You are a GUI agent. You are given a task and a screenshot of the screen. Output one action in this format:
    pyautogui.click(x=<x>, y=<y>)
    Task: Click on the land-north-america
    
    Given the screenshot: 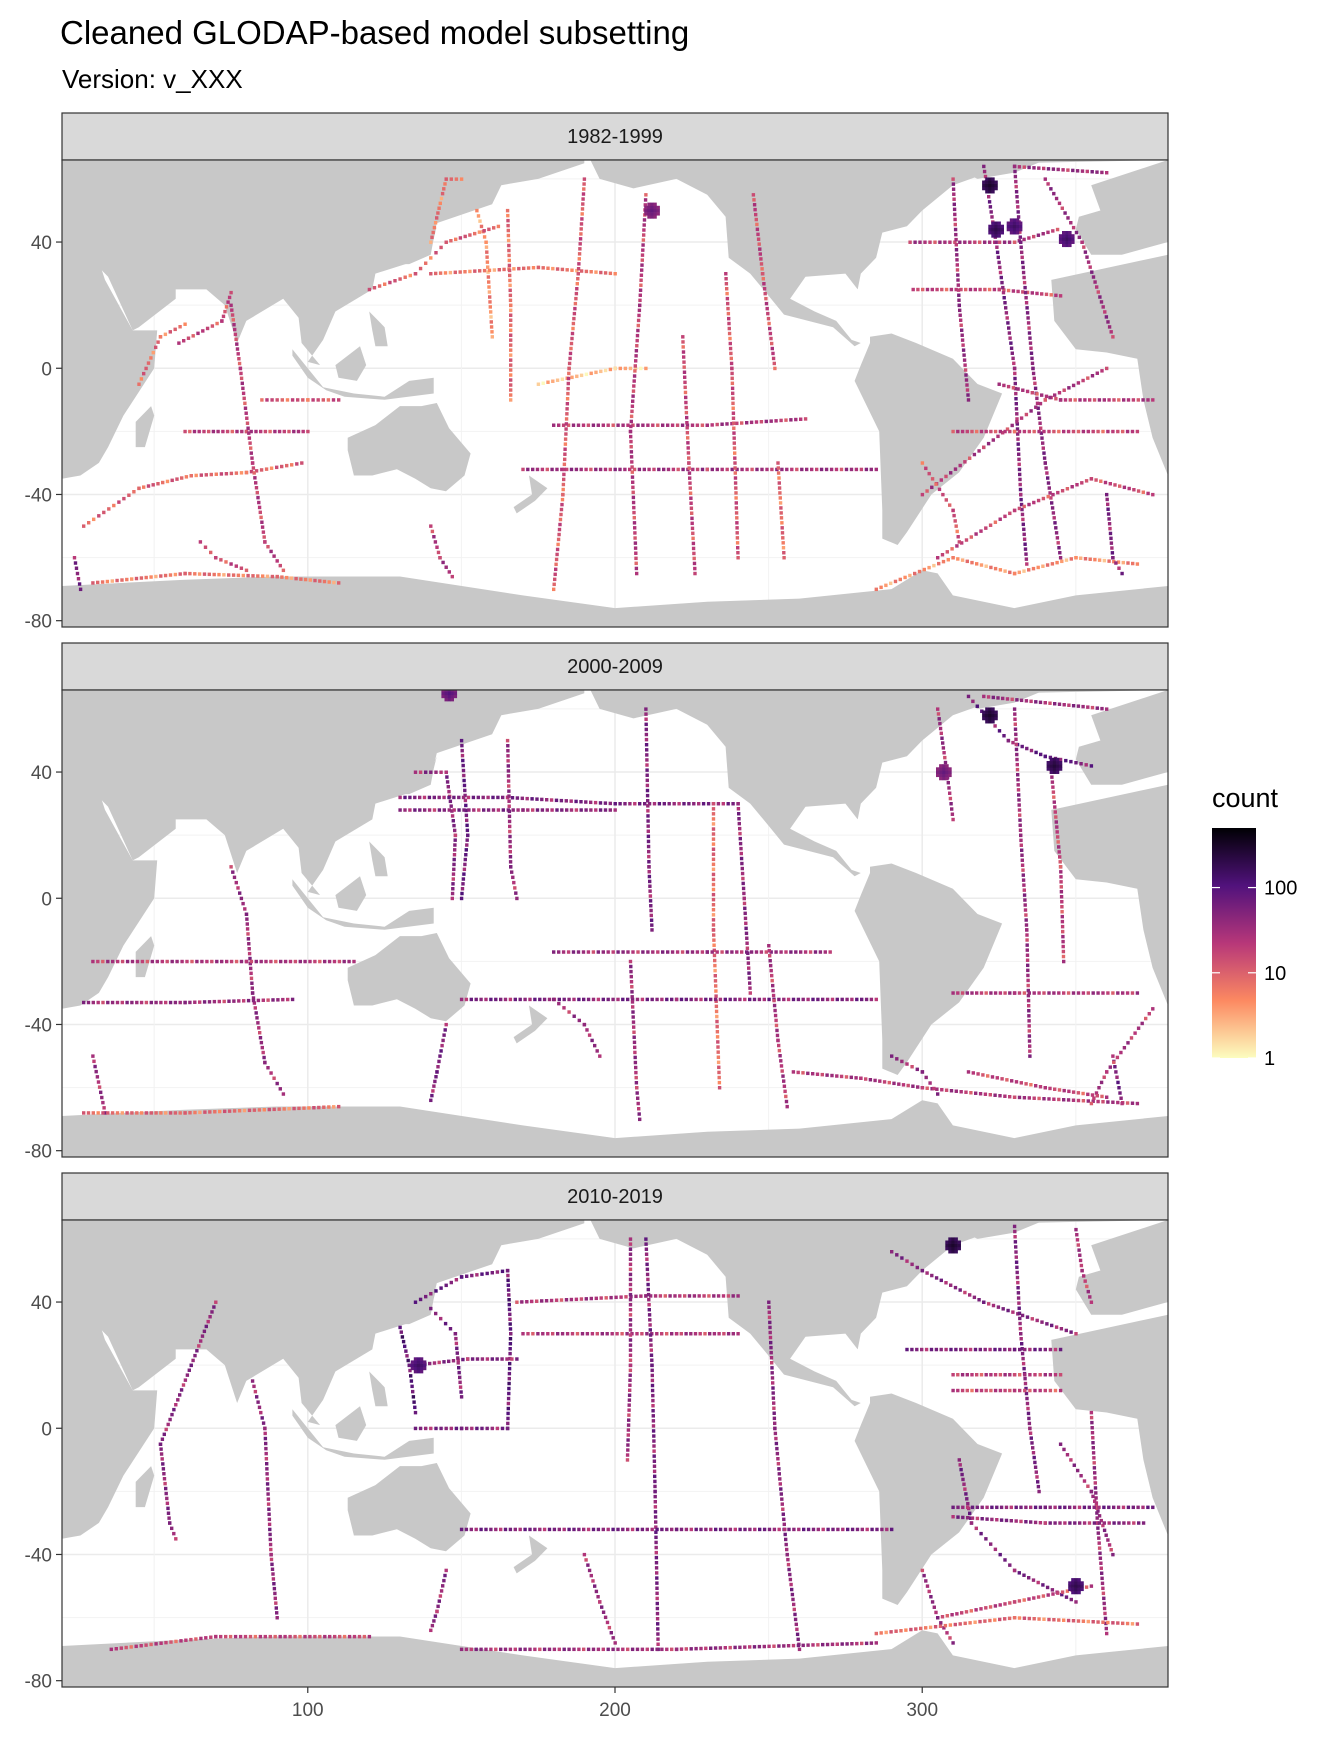 What is the action you would take?
    pyautogui.click(x=879, y=253)
    